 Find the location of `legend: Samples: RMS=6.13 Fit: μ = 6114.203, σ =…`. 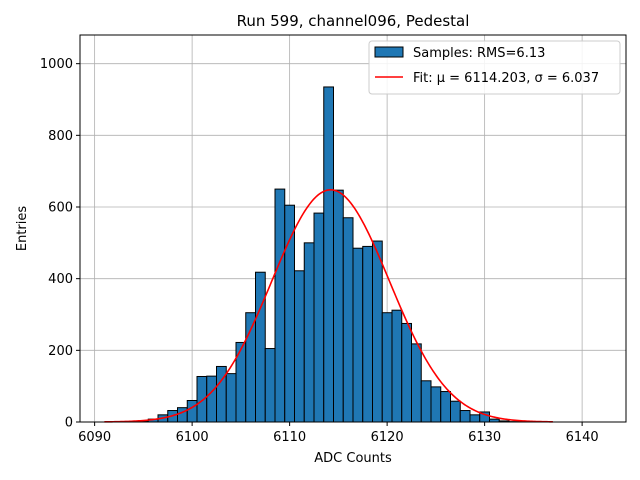

legend: Samples: RMS=6.13 Fit: μ = 6114.203, σ =… is located at coordinates (494, 67).